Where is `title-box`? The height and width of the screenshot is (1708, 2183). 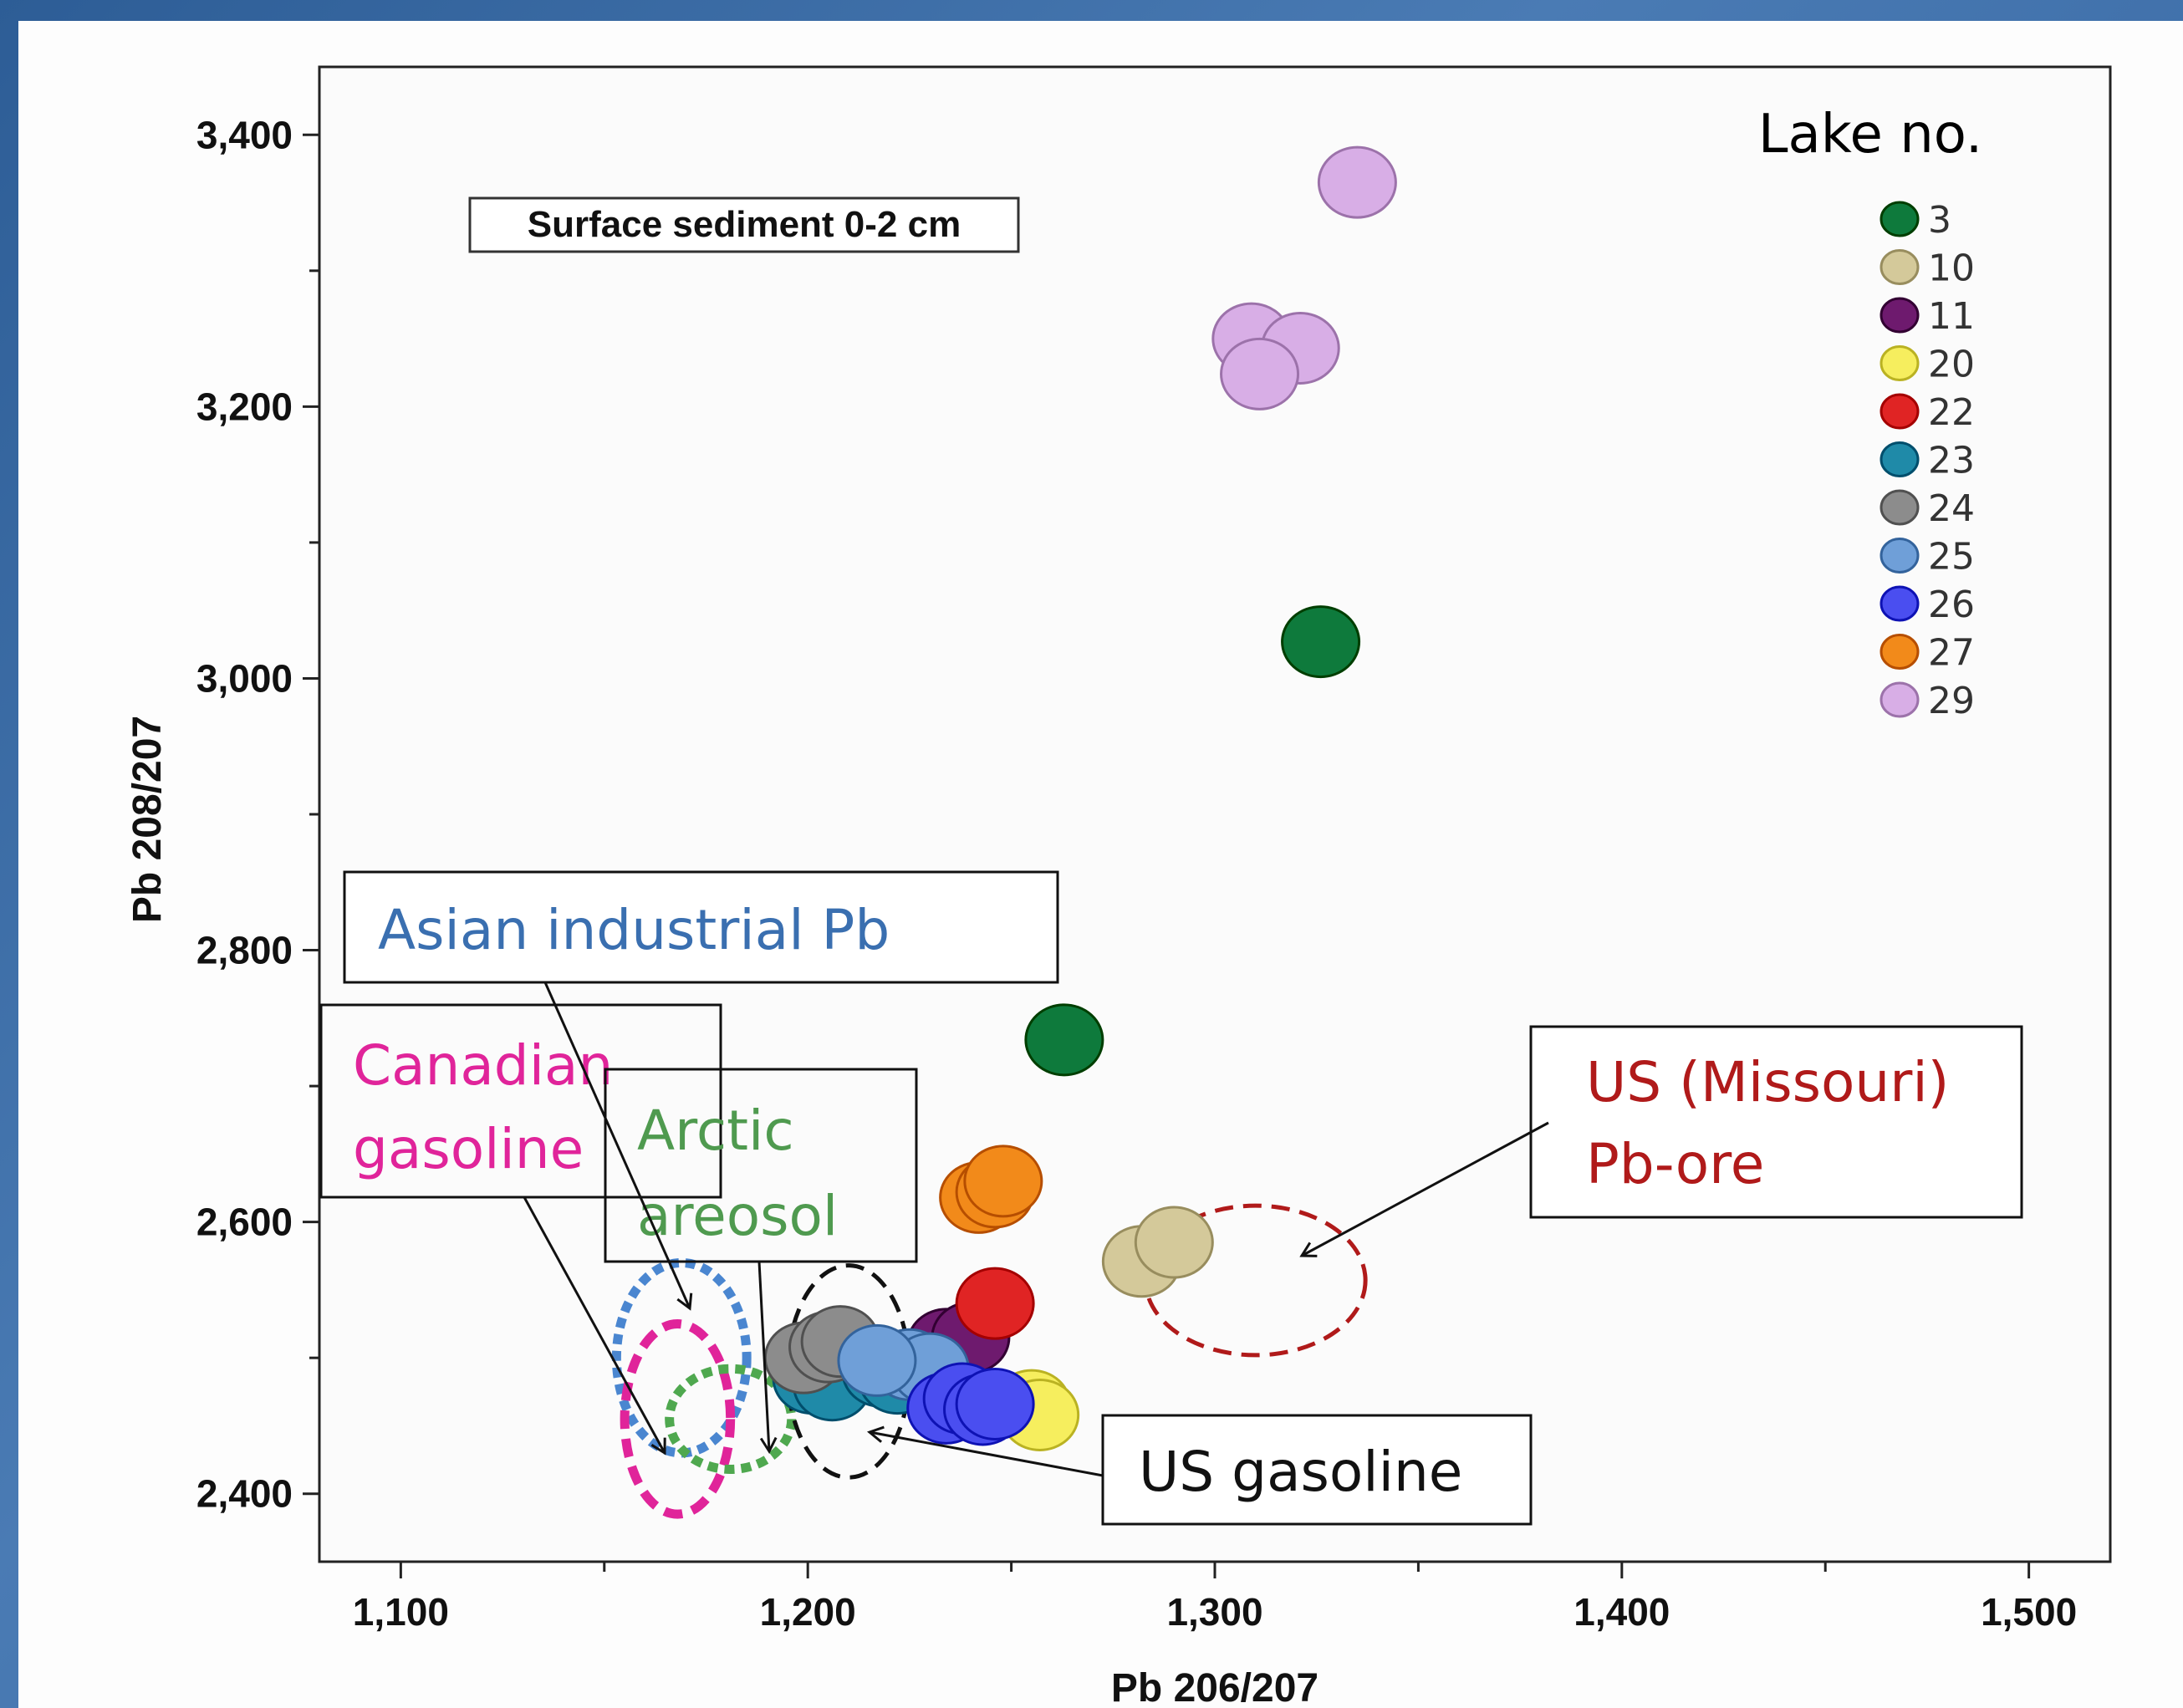 title-box is located at coordinates (744, 224).